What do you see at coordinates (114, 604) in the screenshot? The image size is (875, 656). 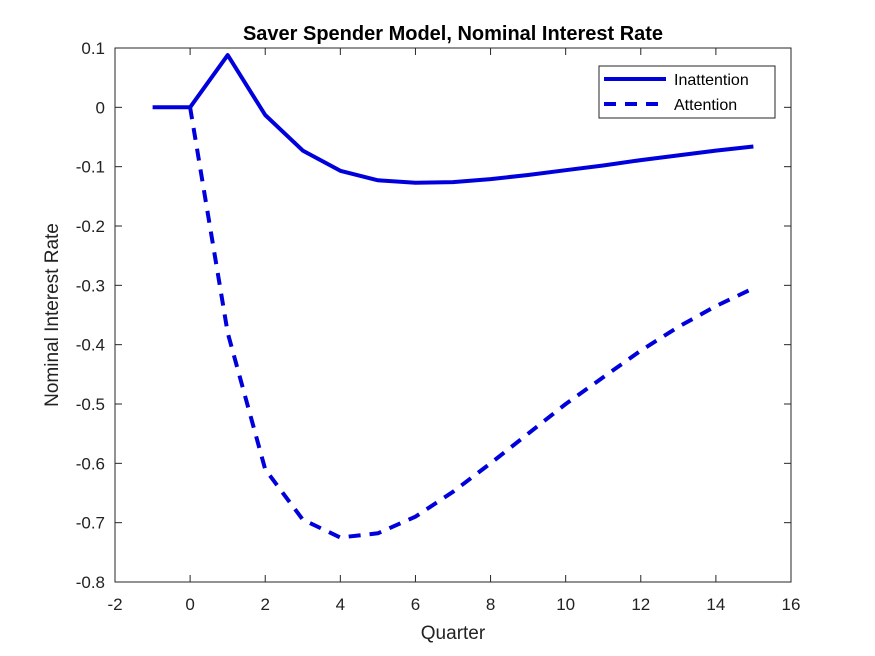 I see `x-tick-label: -2` at bounding box center [114, 604].